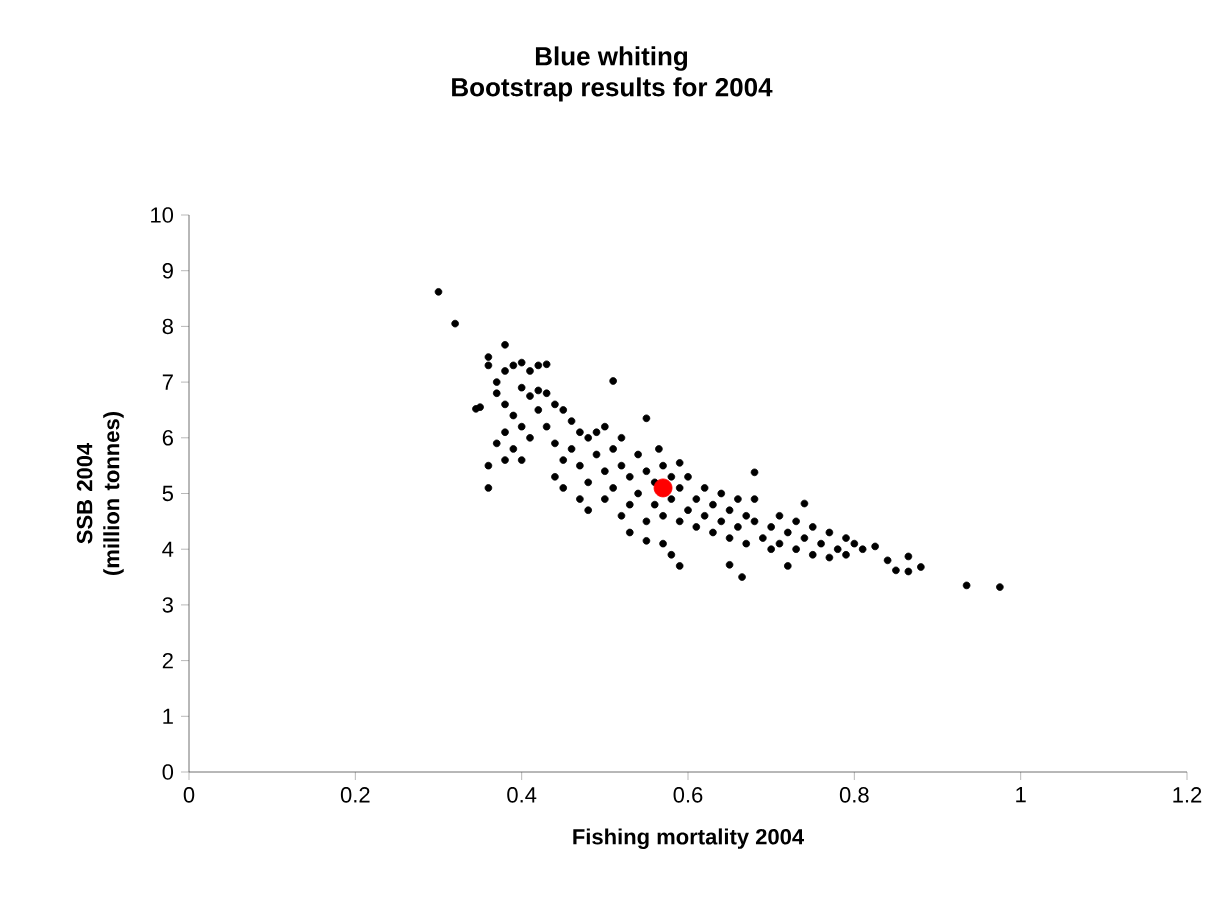 This screenshot has width=1223, height=912. I want to click on x-tick-label: 0.6, so click(688, 795).